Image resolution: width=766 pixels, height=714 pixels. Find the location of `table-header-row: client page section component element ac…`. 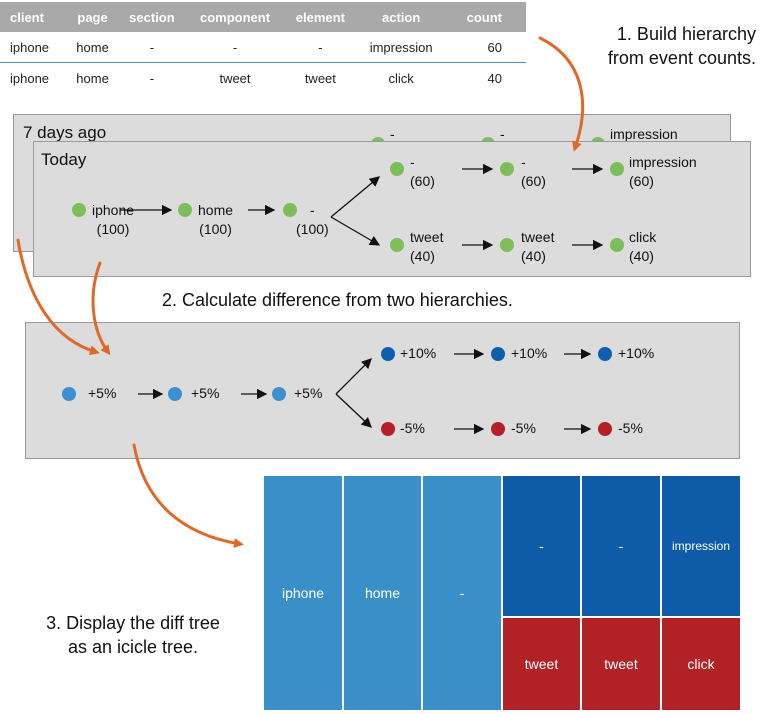

table-header-row: client page section component element ac… is located at coordinates (263, 17).